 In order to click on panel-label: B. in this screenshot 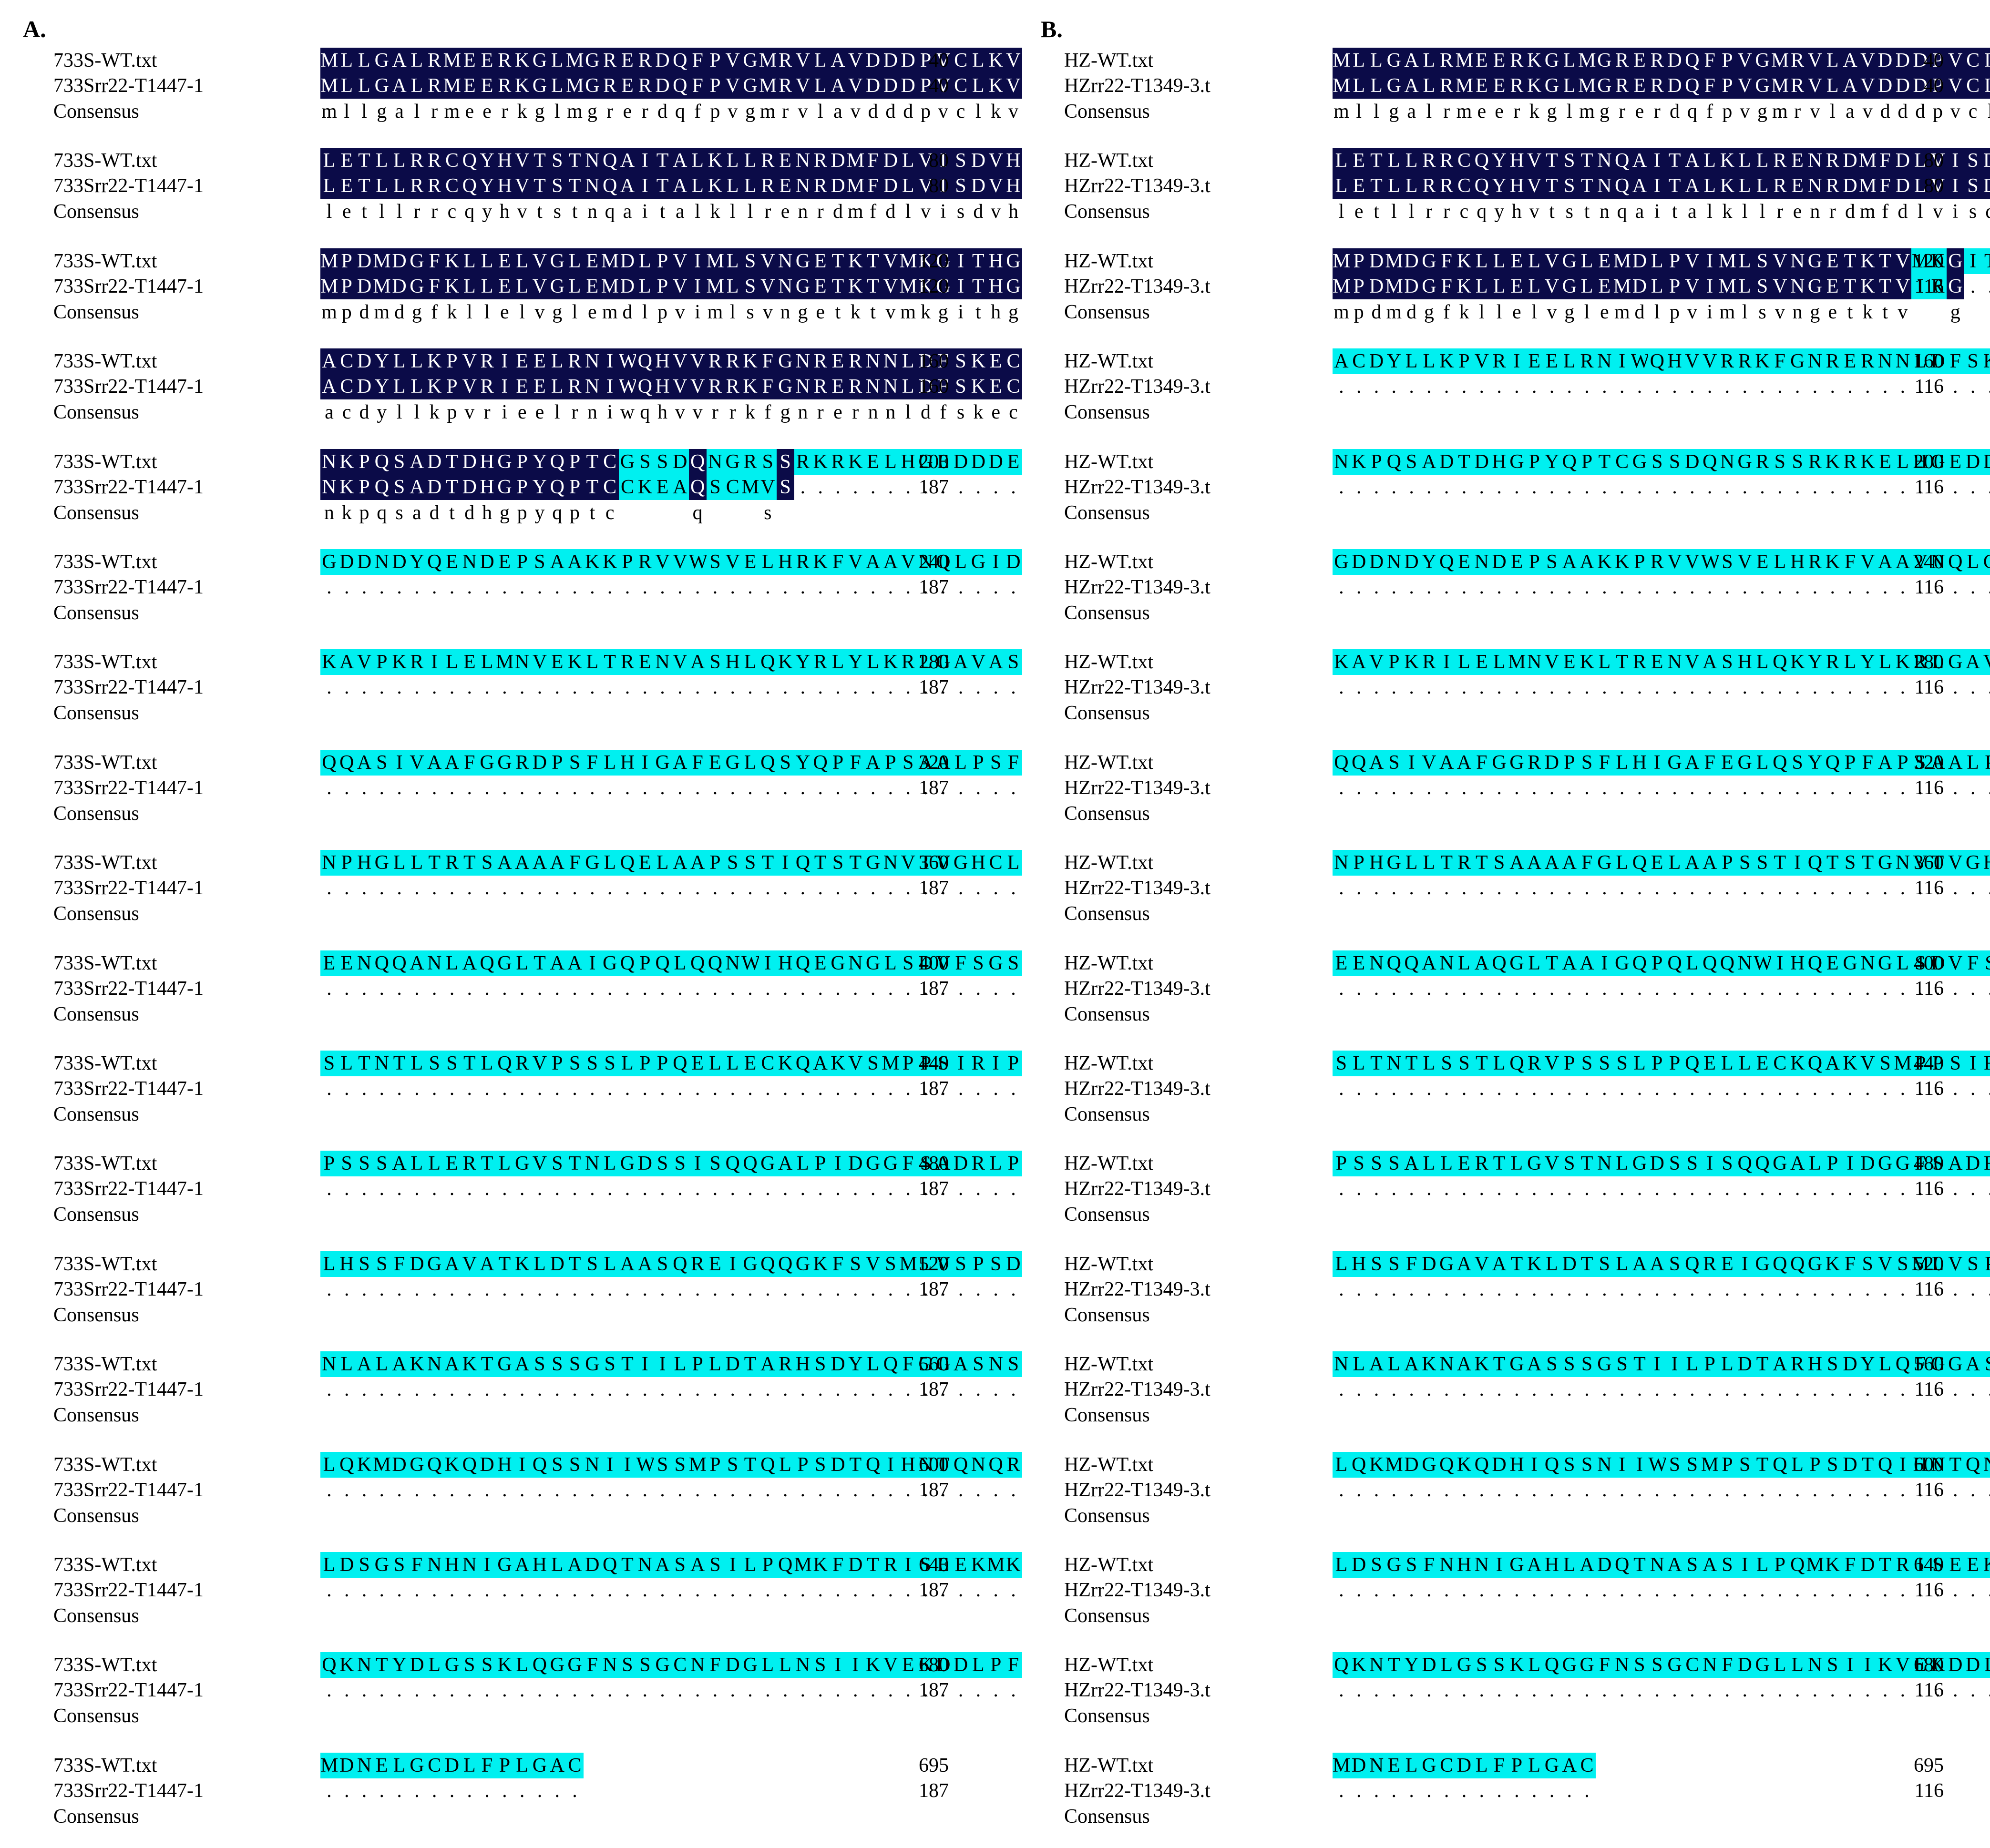, I will do `click(1052, 29)`.